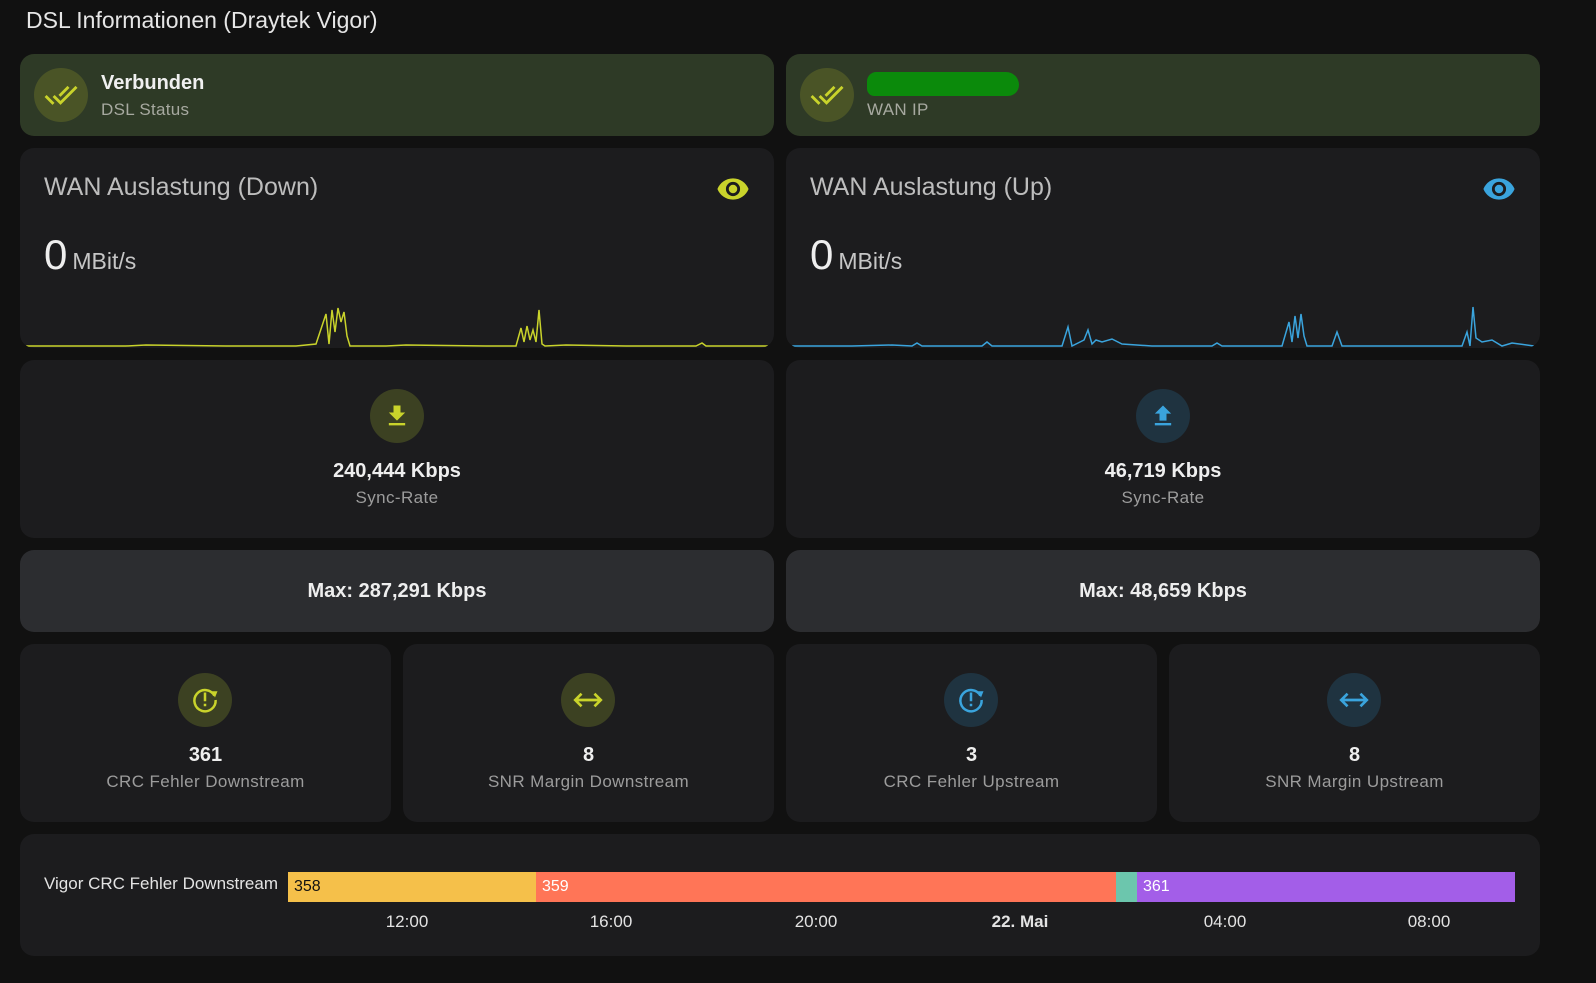  What do you see at coordinates (826, 887) in the screenshot?
I see `timeline-segment: 359` at bounding box center [826, 887].